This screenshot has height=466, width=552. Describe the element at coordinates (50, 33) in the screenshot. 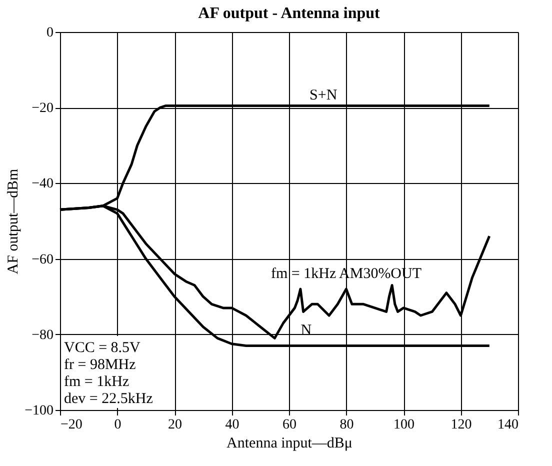

I see `y-tick-label: 0` at that location.